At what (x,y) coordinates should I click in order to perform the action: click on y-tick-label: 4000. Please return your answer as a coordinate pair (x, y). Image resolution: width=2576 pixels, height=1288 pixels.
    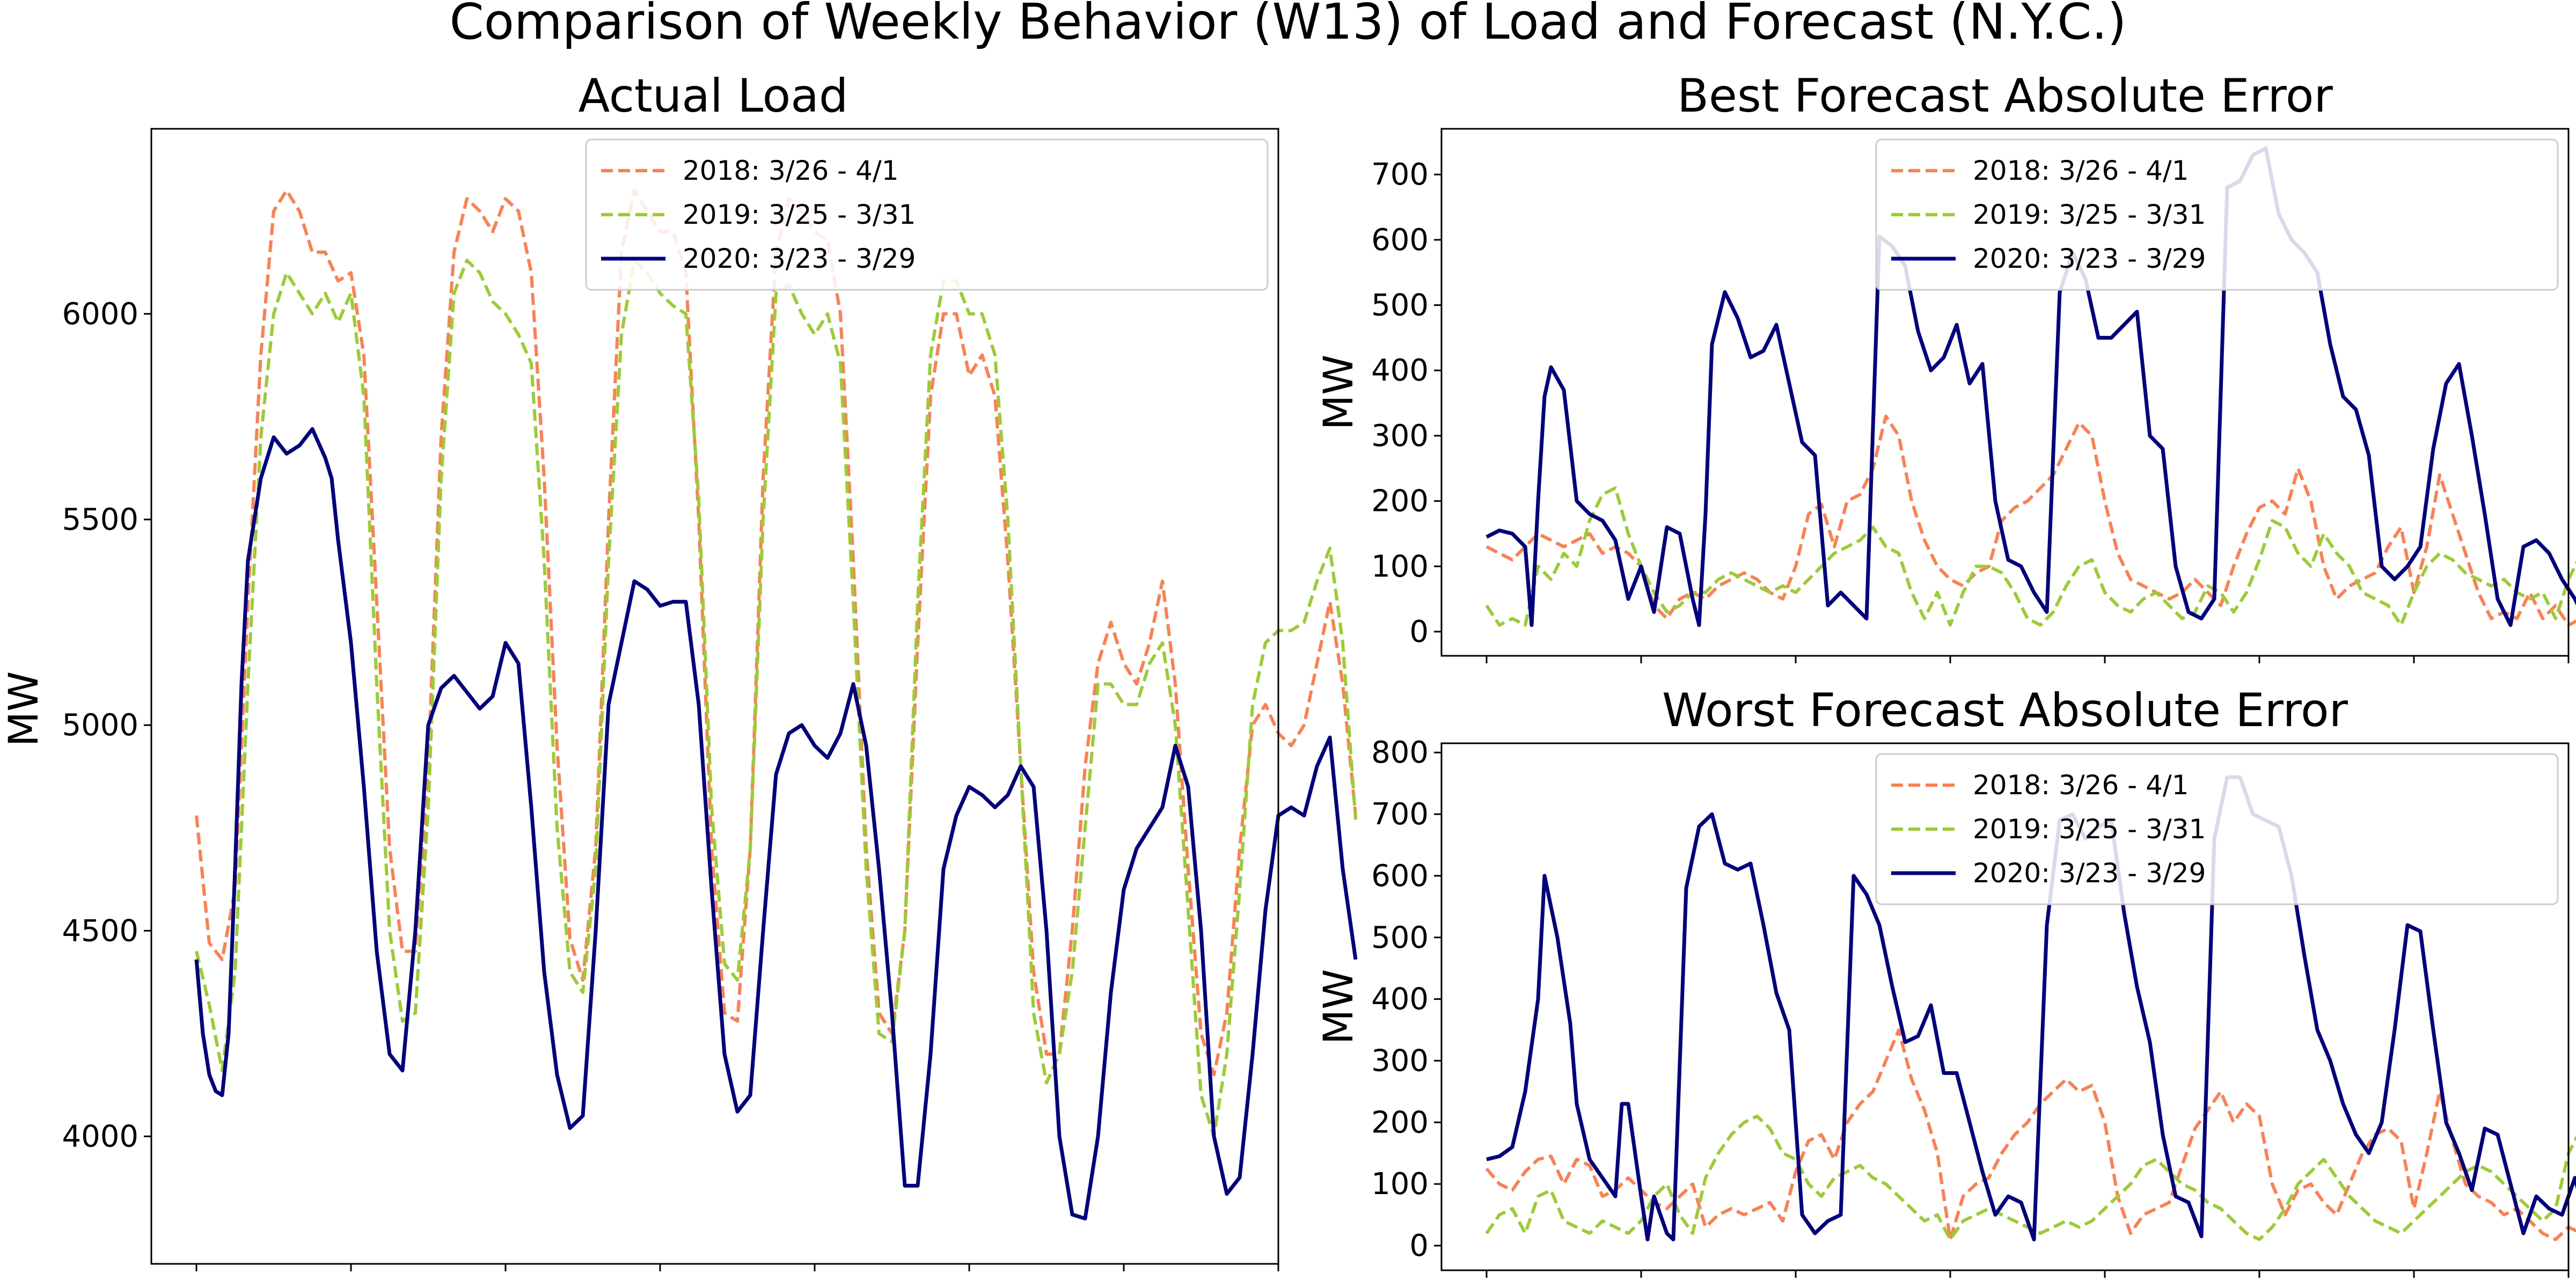
    Looking at the image, I should click on (100, 1136).